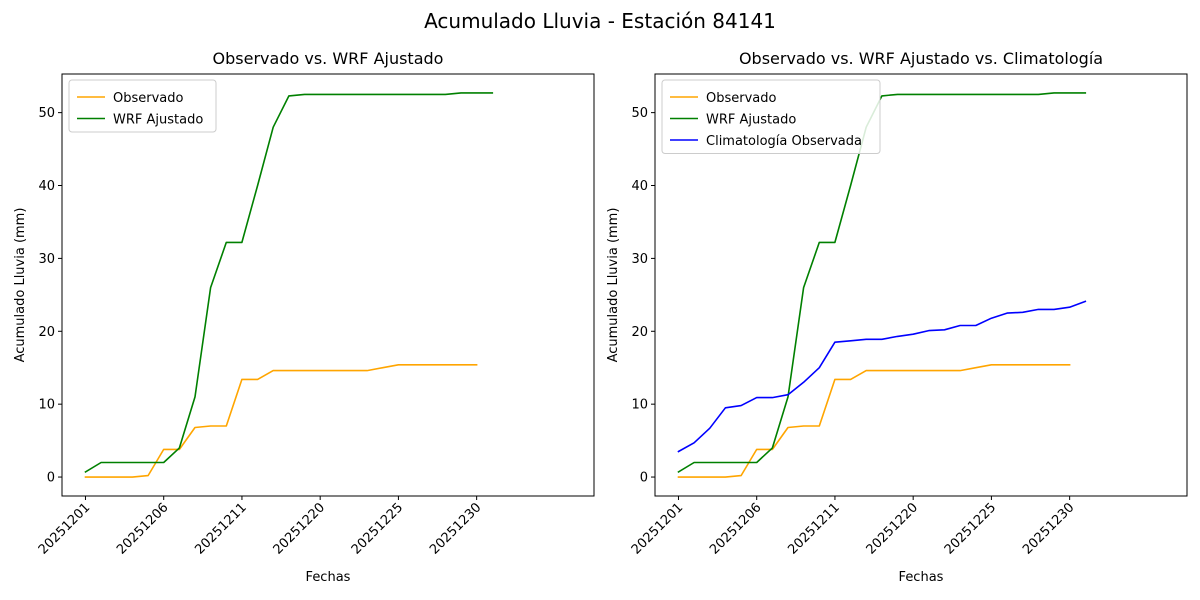 The image size is (1200, 600). Describe the element at coordinates (46, 186) in the screenshot. I see `chart-0-ytick-label: 40` at that location.